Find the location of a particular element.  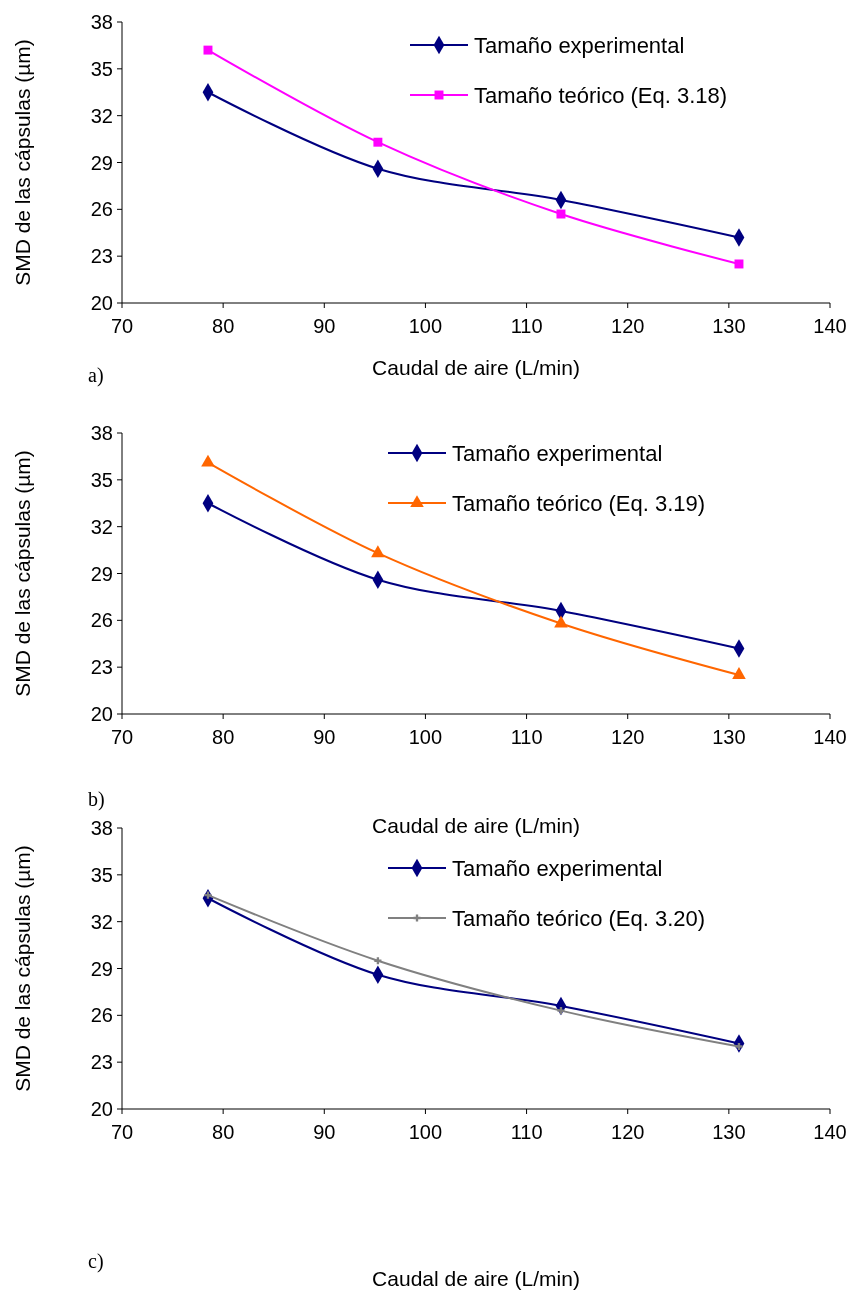

legend-label: Tamaño teórico (Eq. 3.19) is located at coordinates (579, 503).